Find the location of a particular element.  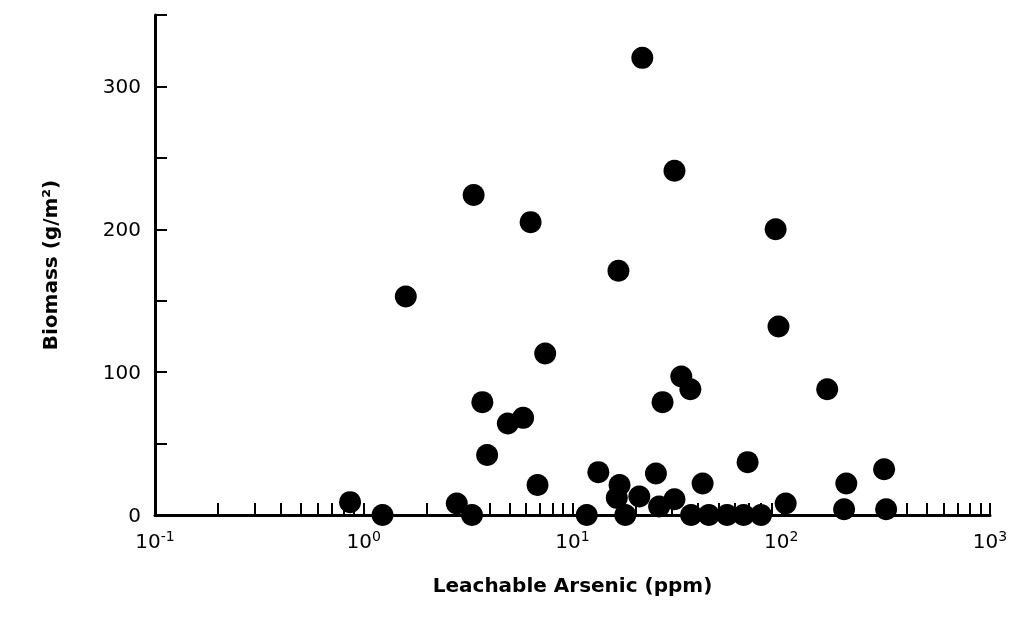

y-tick-label: 200 is located at coordinates (121, 229).